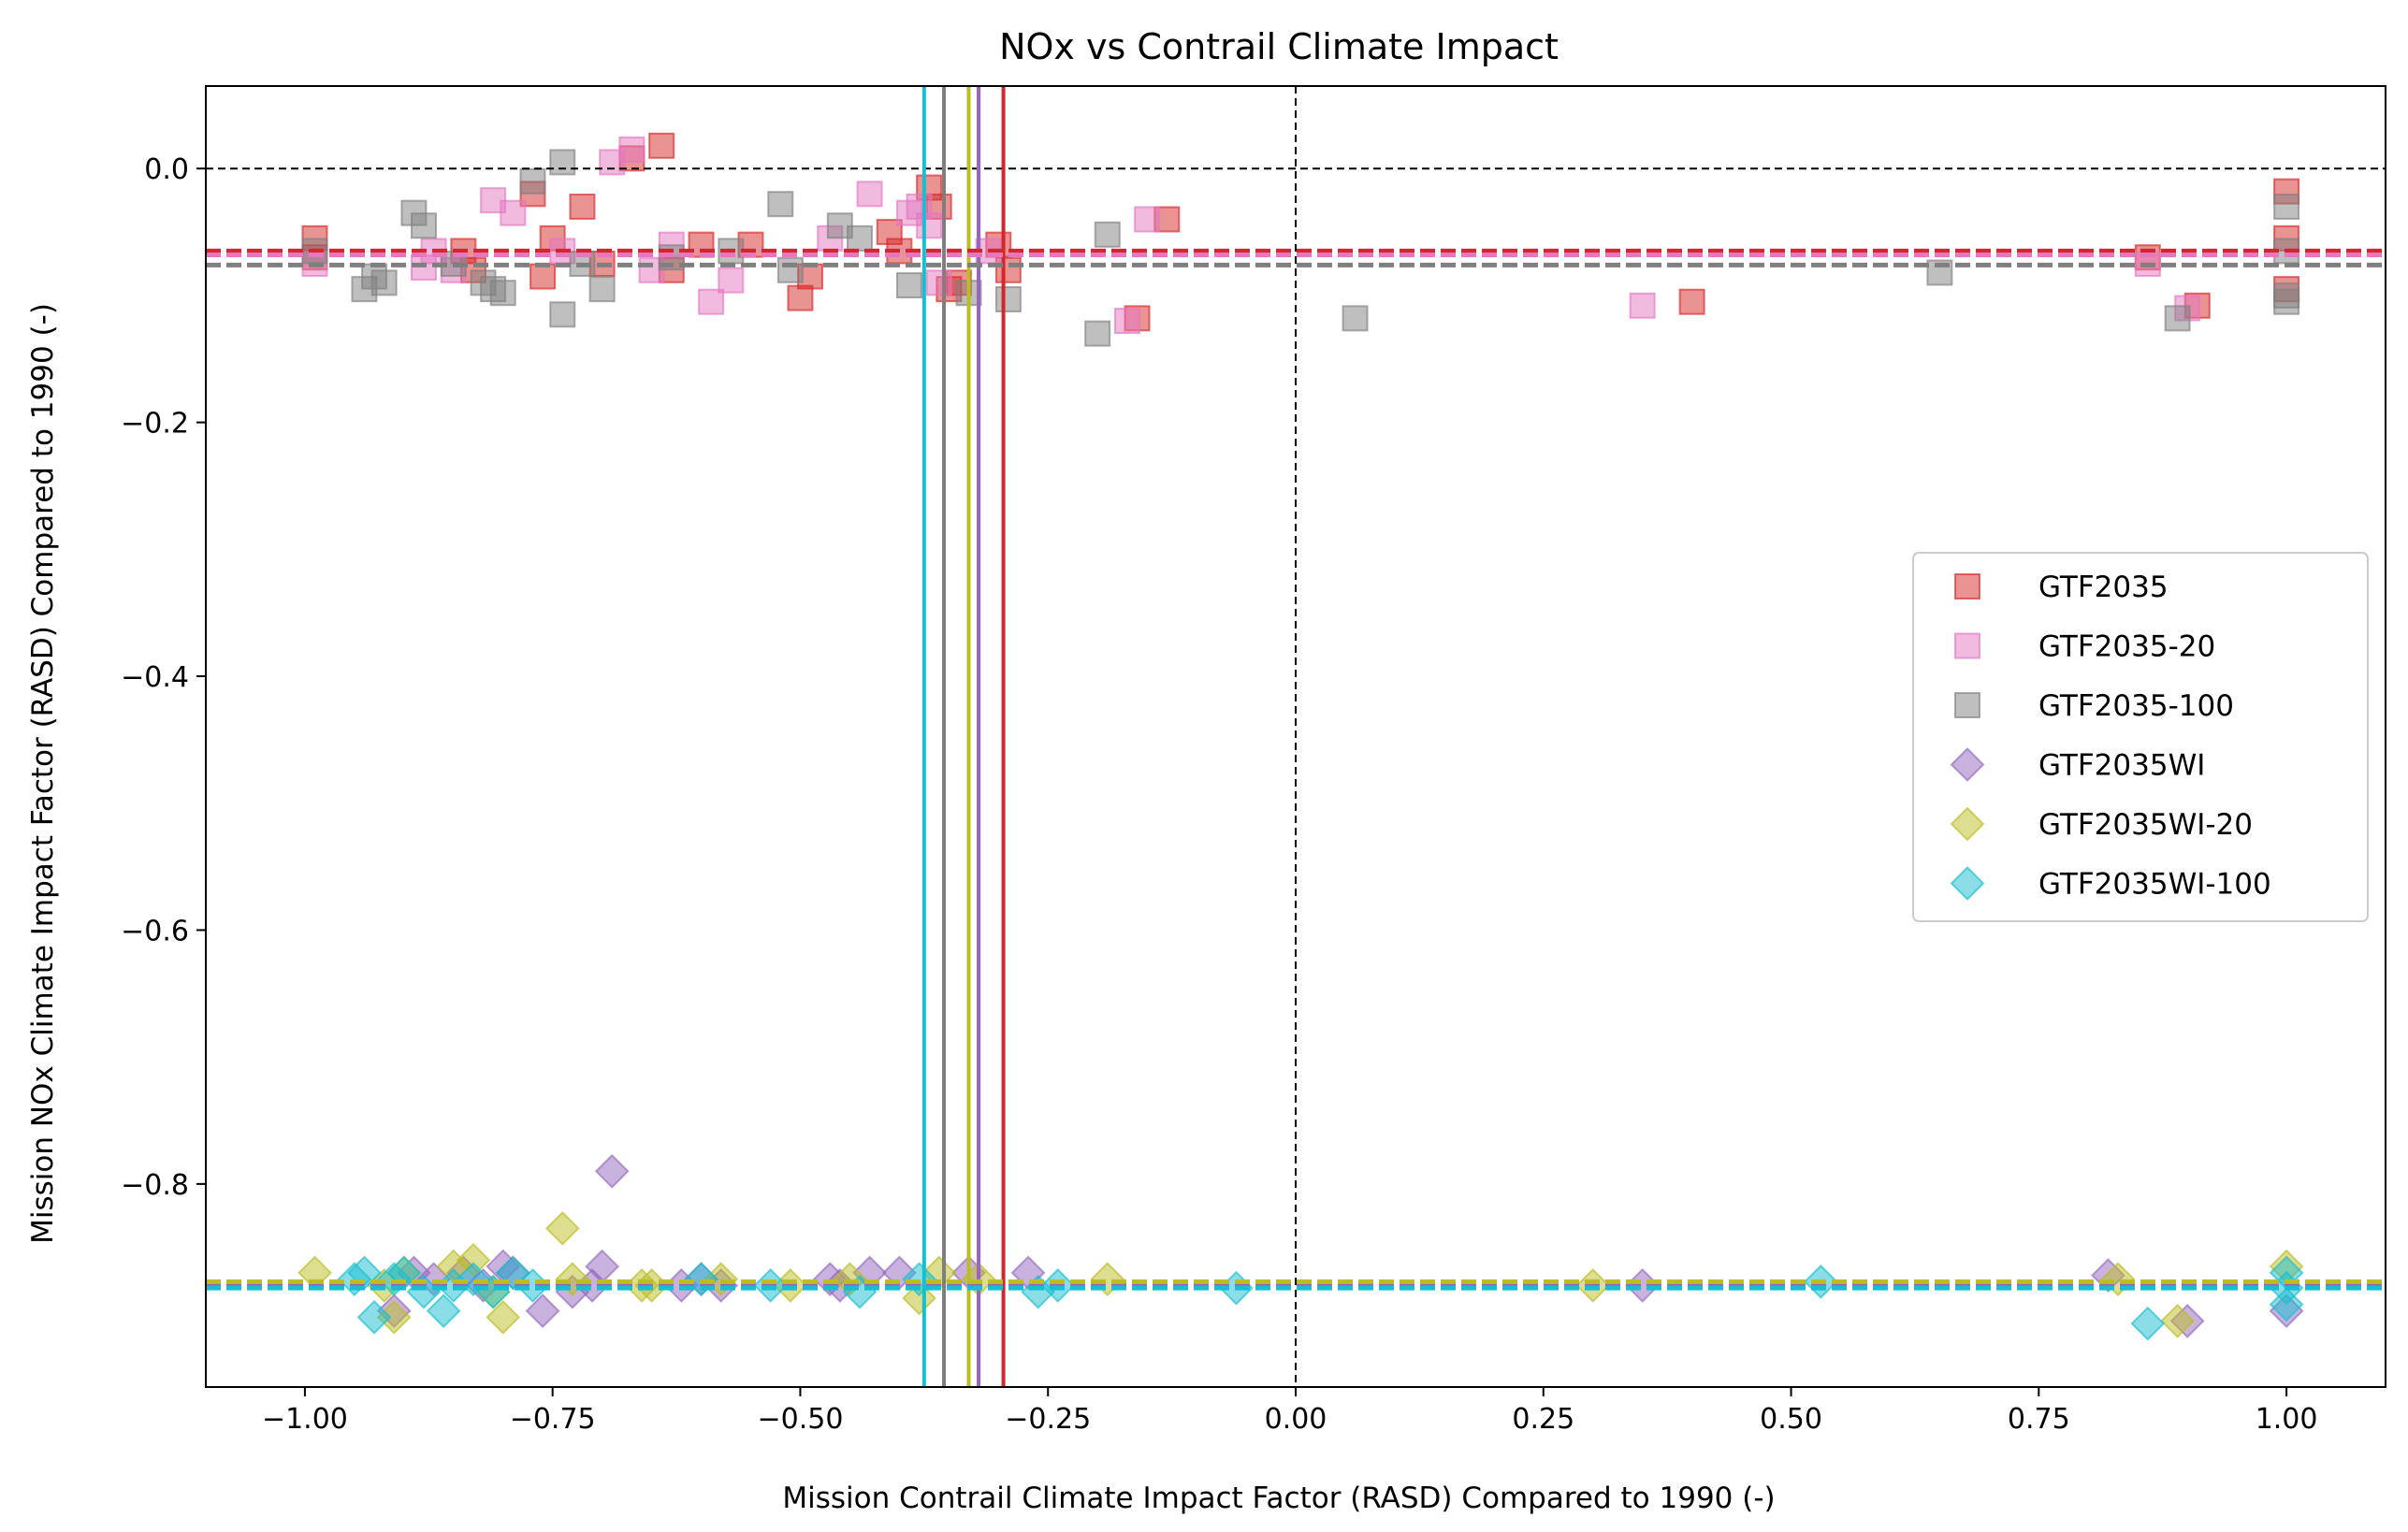  I want to click on legend-item: GTF2035-100, so click(2094, 706).